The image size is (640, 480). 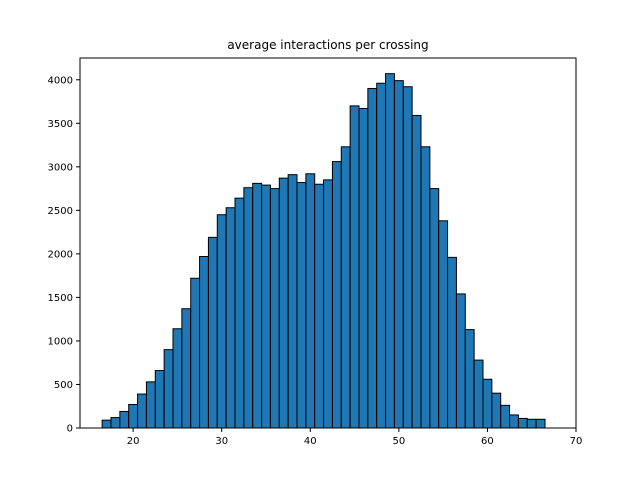 I want to click on x-tick-label: 40, so click(x=310, y=441).